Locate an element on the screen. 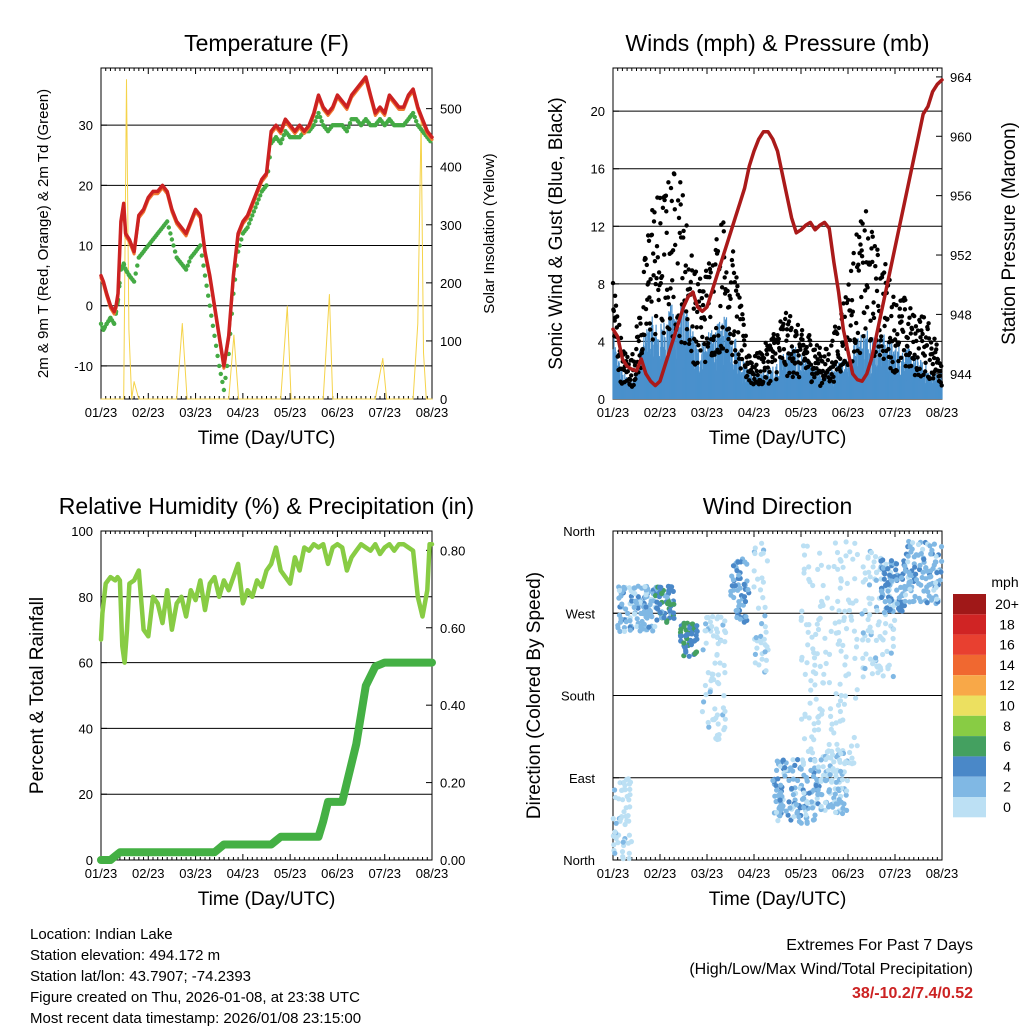 The image size is (1024, 1029). x-tick-label: 02/23 is located at coordinates (148, 412).